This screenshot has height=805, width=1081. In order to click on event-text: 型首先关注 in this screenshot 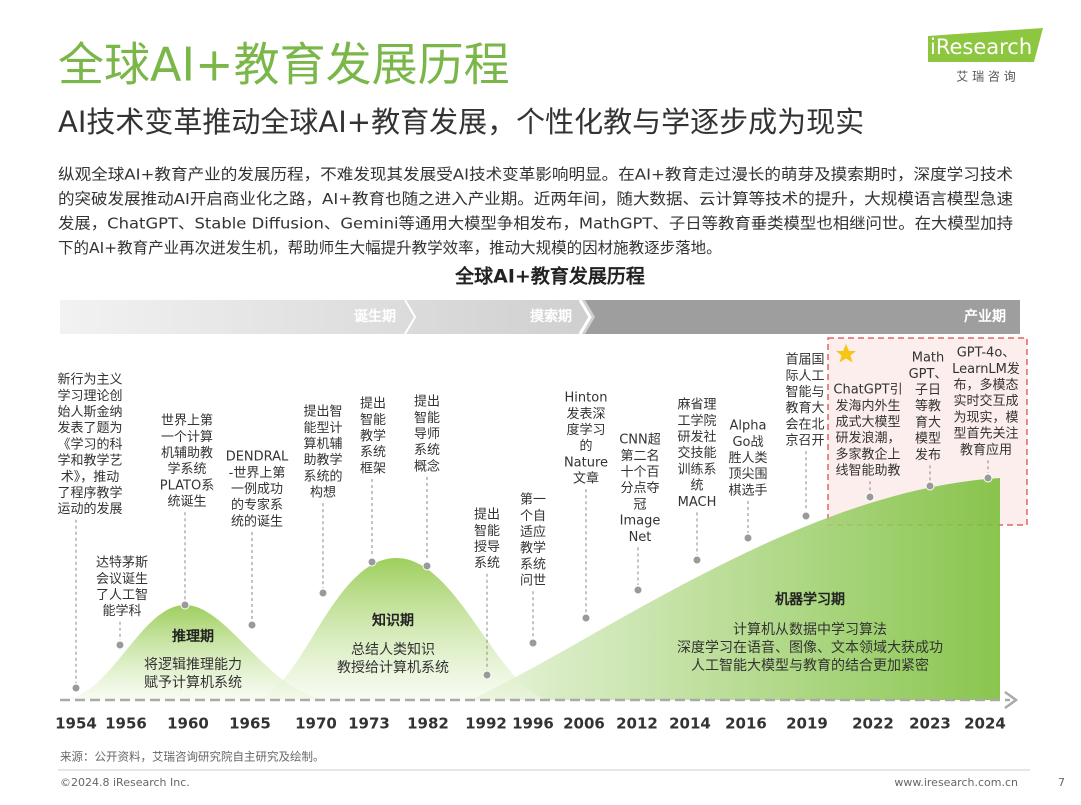, I will do `click(985, 434)`.